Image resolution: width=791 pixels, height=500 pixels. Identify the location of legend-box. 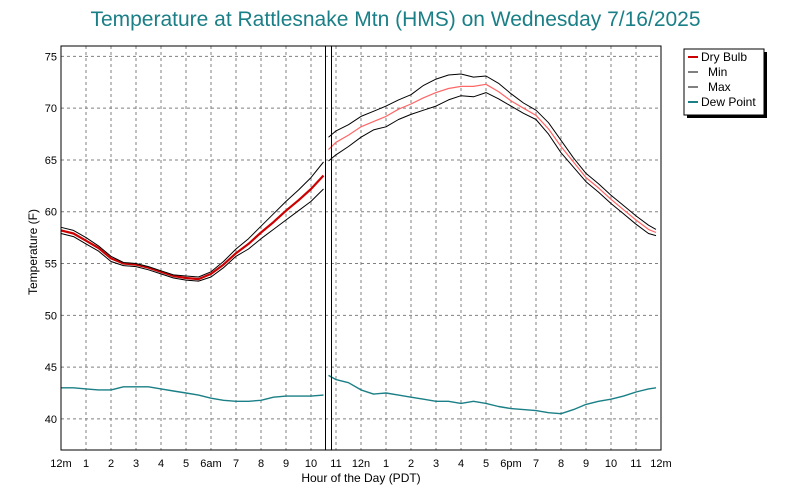
(724, 82).